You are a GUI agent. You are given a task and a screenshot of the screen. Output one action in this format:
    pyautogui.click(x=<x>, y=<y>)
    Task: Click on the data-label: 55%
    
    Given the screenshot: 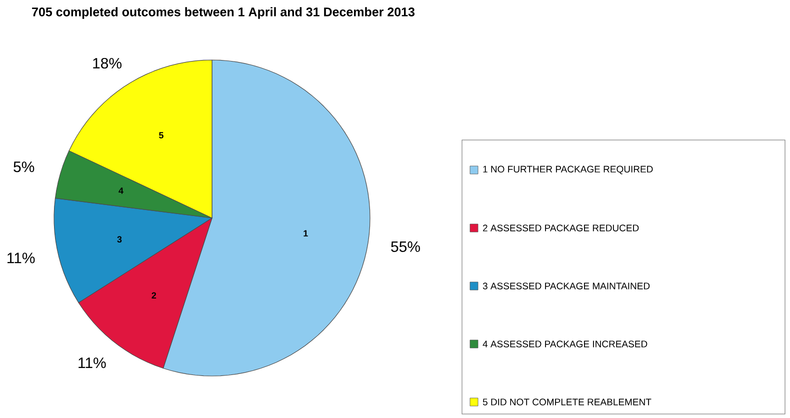 What is the action you would take?
    pyautogui.click(x=405, y=246)
    